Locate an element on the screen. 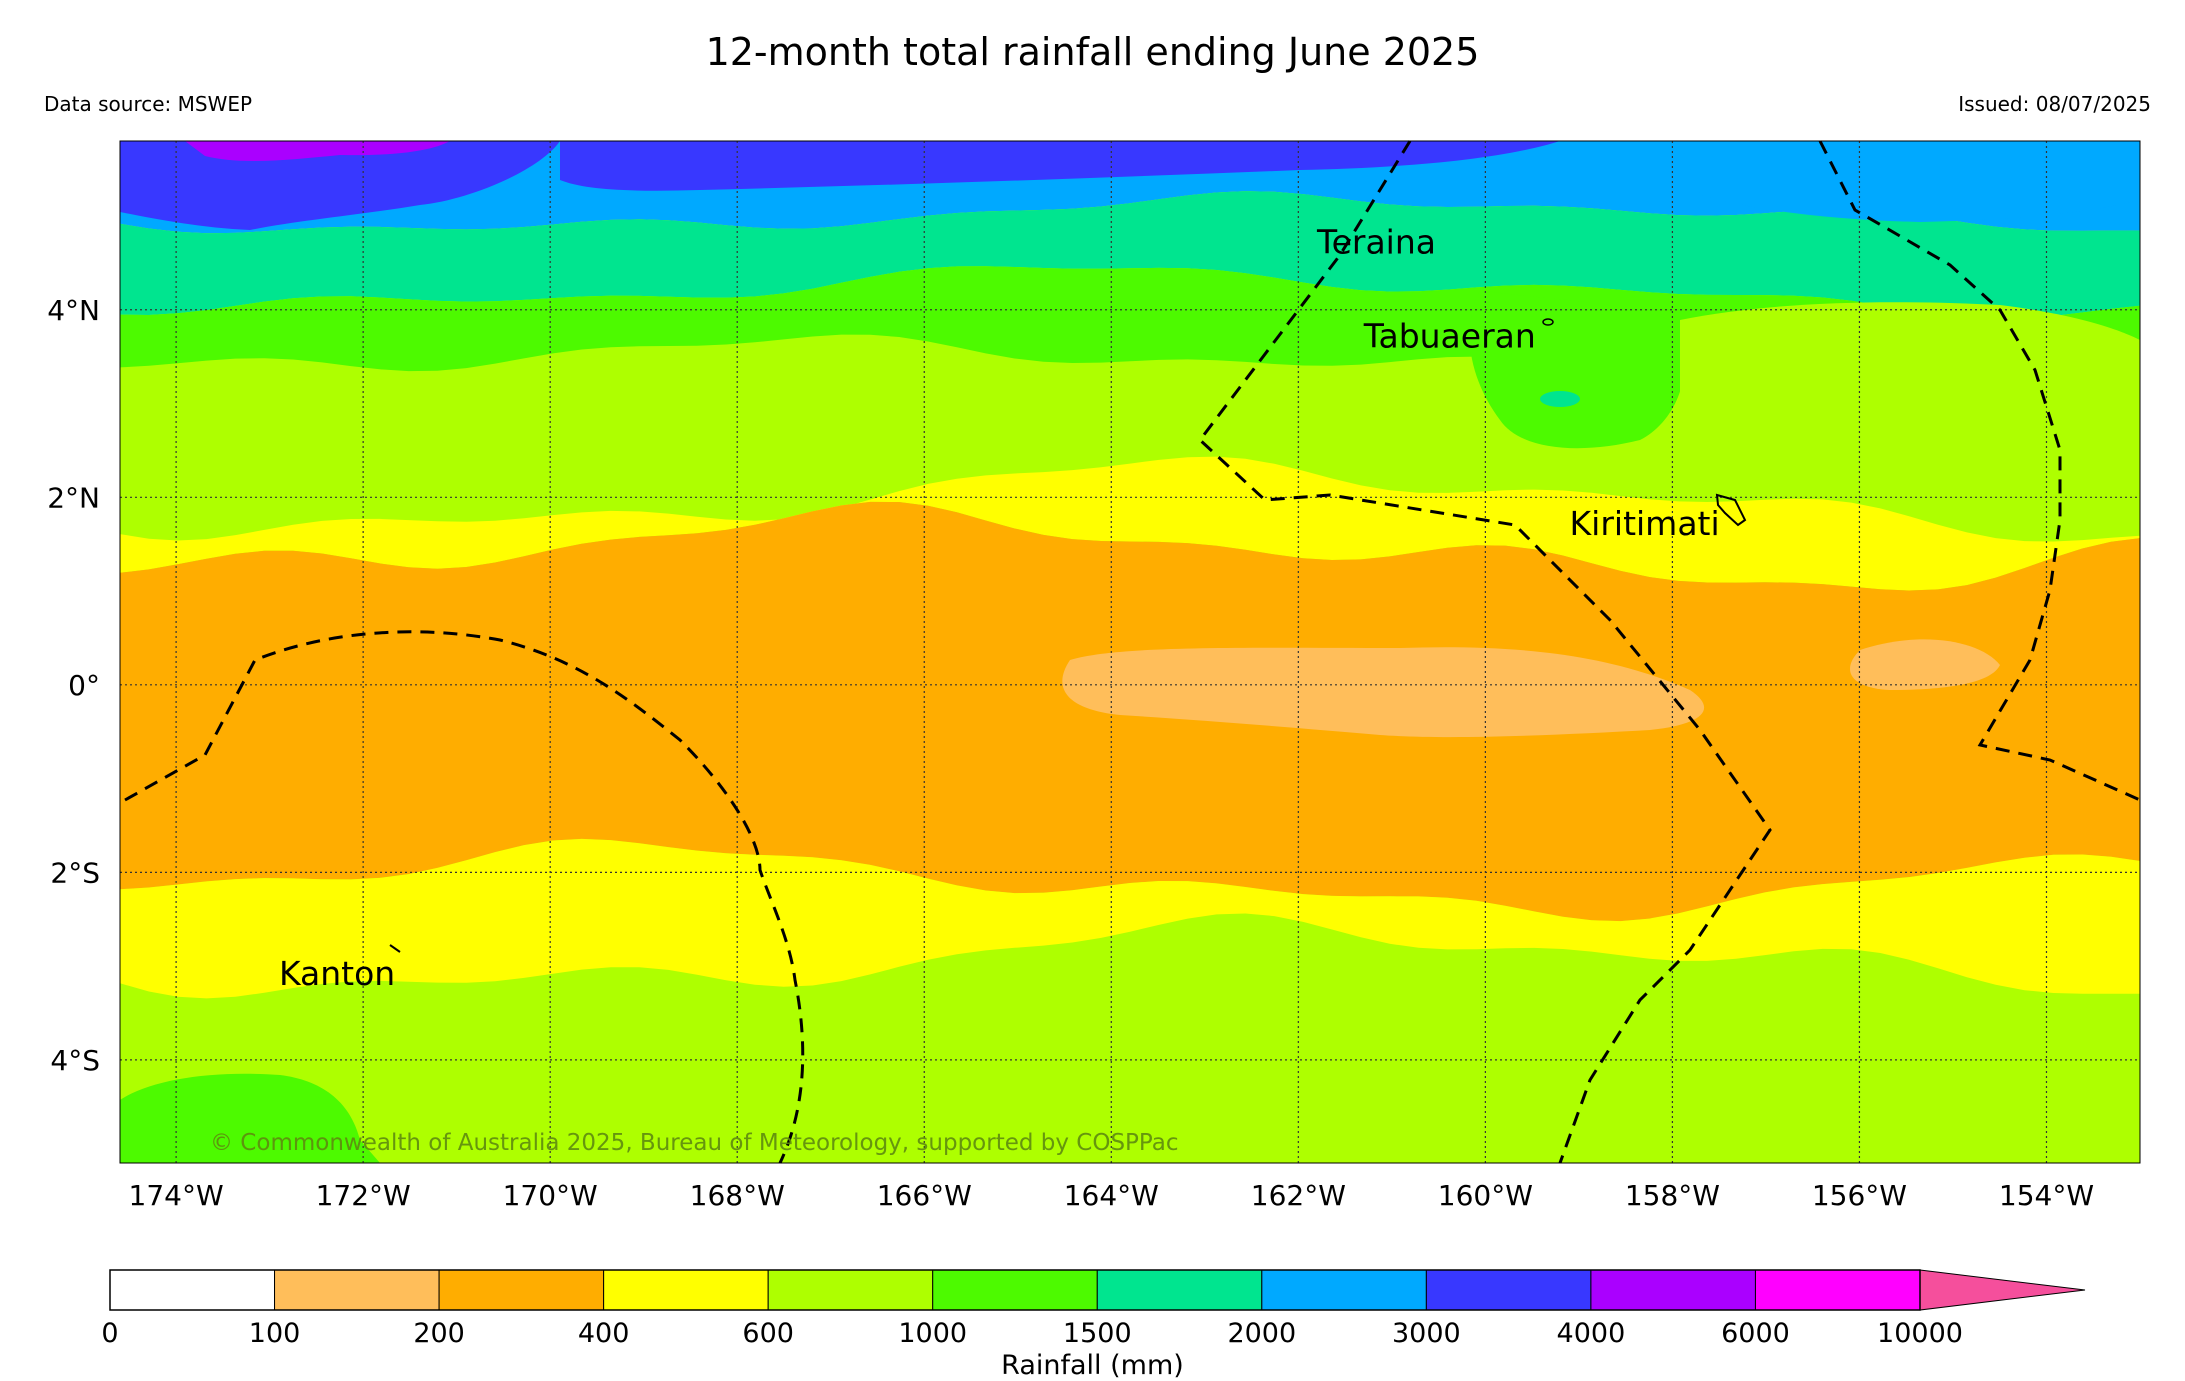 The width and height of the screenshot is (2185, 1381). map-title: 12-month total rainfall ending June 2025 is located at coordinates (1092, 52).